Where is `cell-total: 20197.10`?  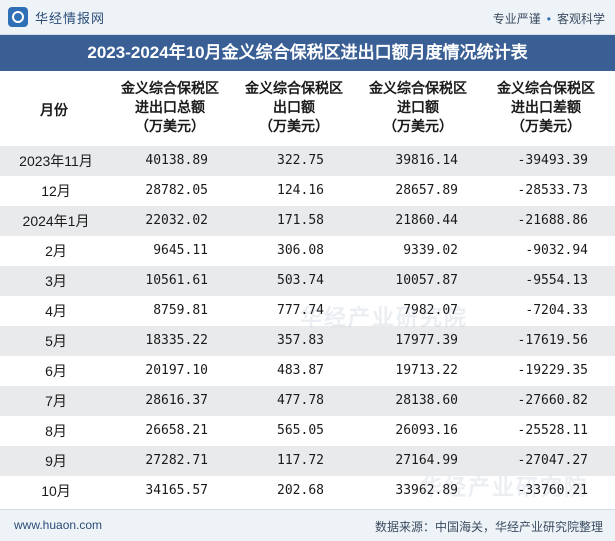
cell-total: 20197.10 is located at coordinates (176, 370).